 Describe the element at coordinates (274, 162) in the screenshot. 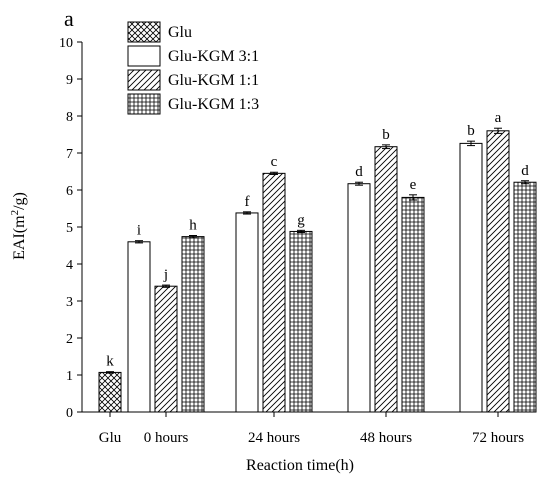

I see `significance-letter: c` at that location.